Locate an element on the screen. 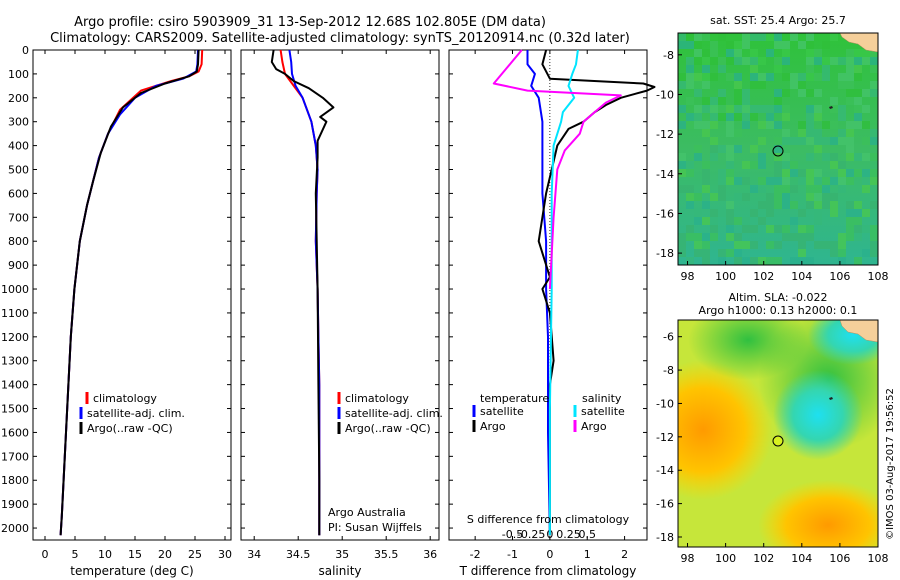  legend-label-argo: Argo(..raw -QC) is located at coordinates (130, 428).